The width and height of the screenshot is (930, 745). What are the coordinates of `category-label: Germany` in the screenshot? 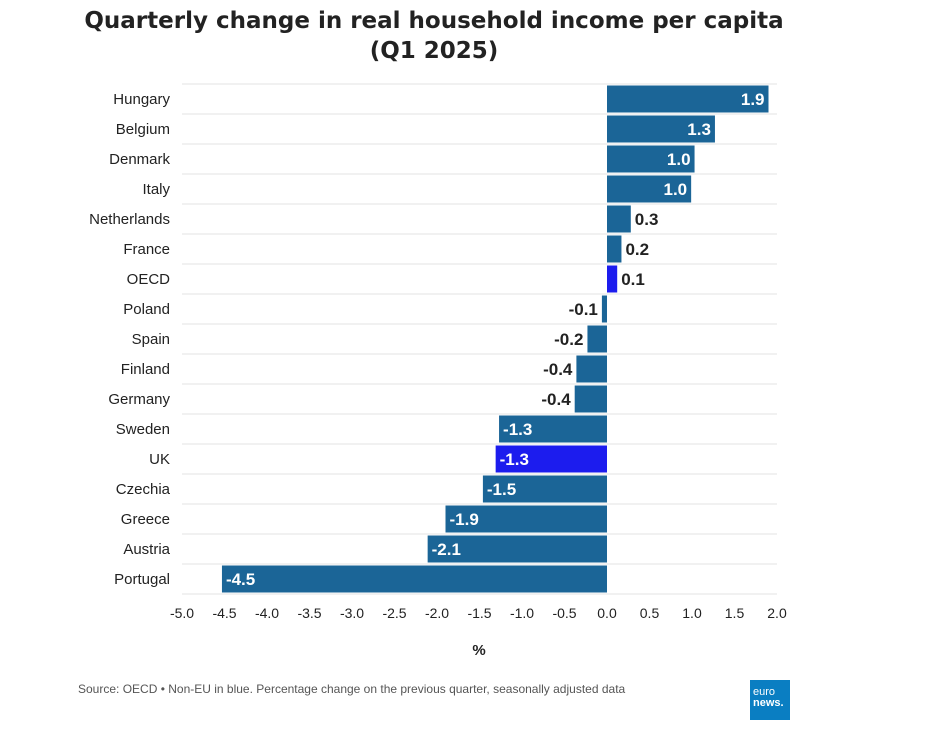 It's located at (139, 399).